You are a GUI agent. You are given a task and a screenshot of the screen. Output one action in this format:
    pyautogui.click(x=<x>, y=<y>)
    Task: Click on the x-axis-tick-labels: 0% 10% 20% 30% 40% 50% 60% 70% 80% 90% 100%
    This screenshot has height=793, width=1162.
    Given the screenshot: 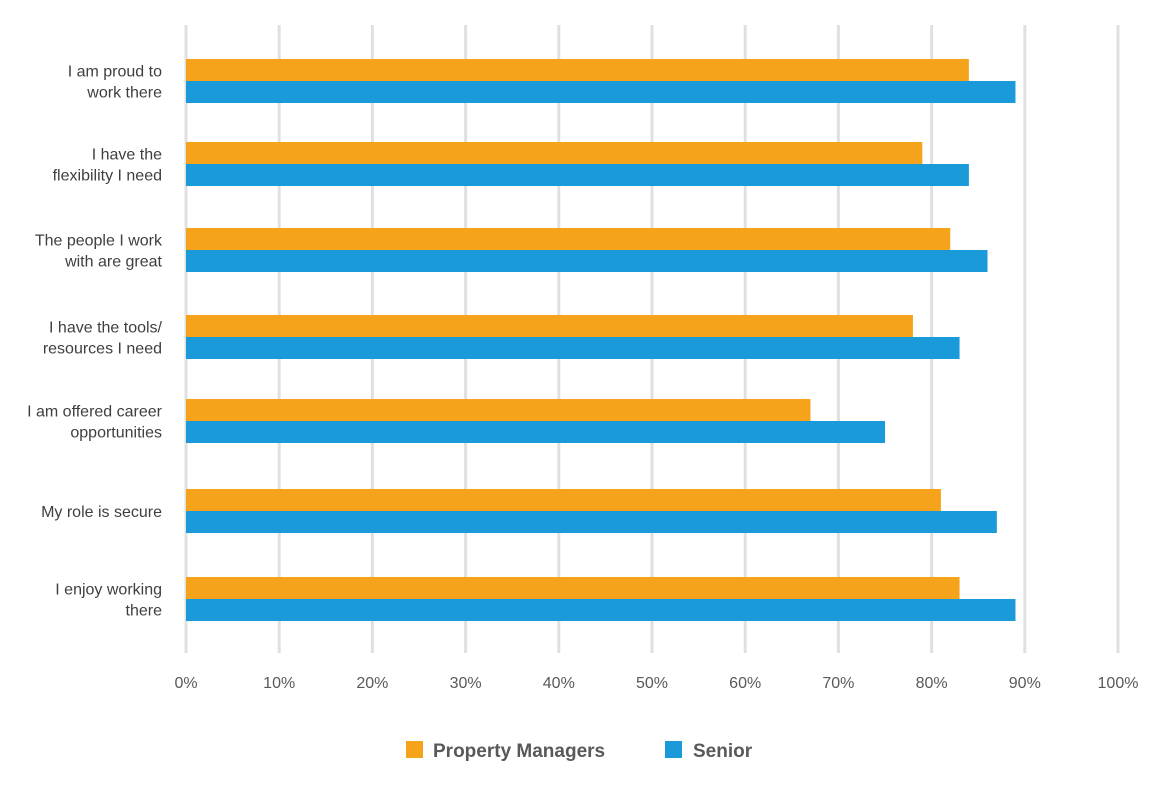 What is the action you would take?
    pyautogui.click(x=656, y=683)
    